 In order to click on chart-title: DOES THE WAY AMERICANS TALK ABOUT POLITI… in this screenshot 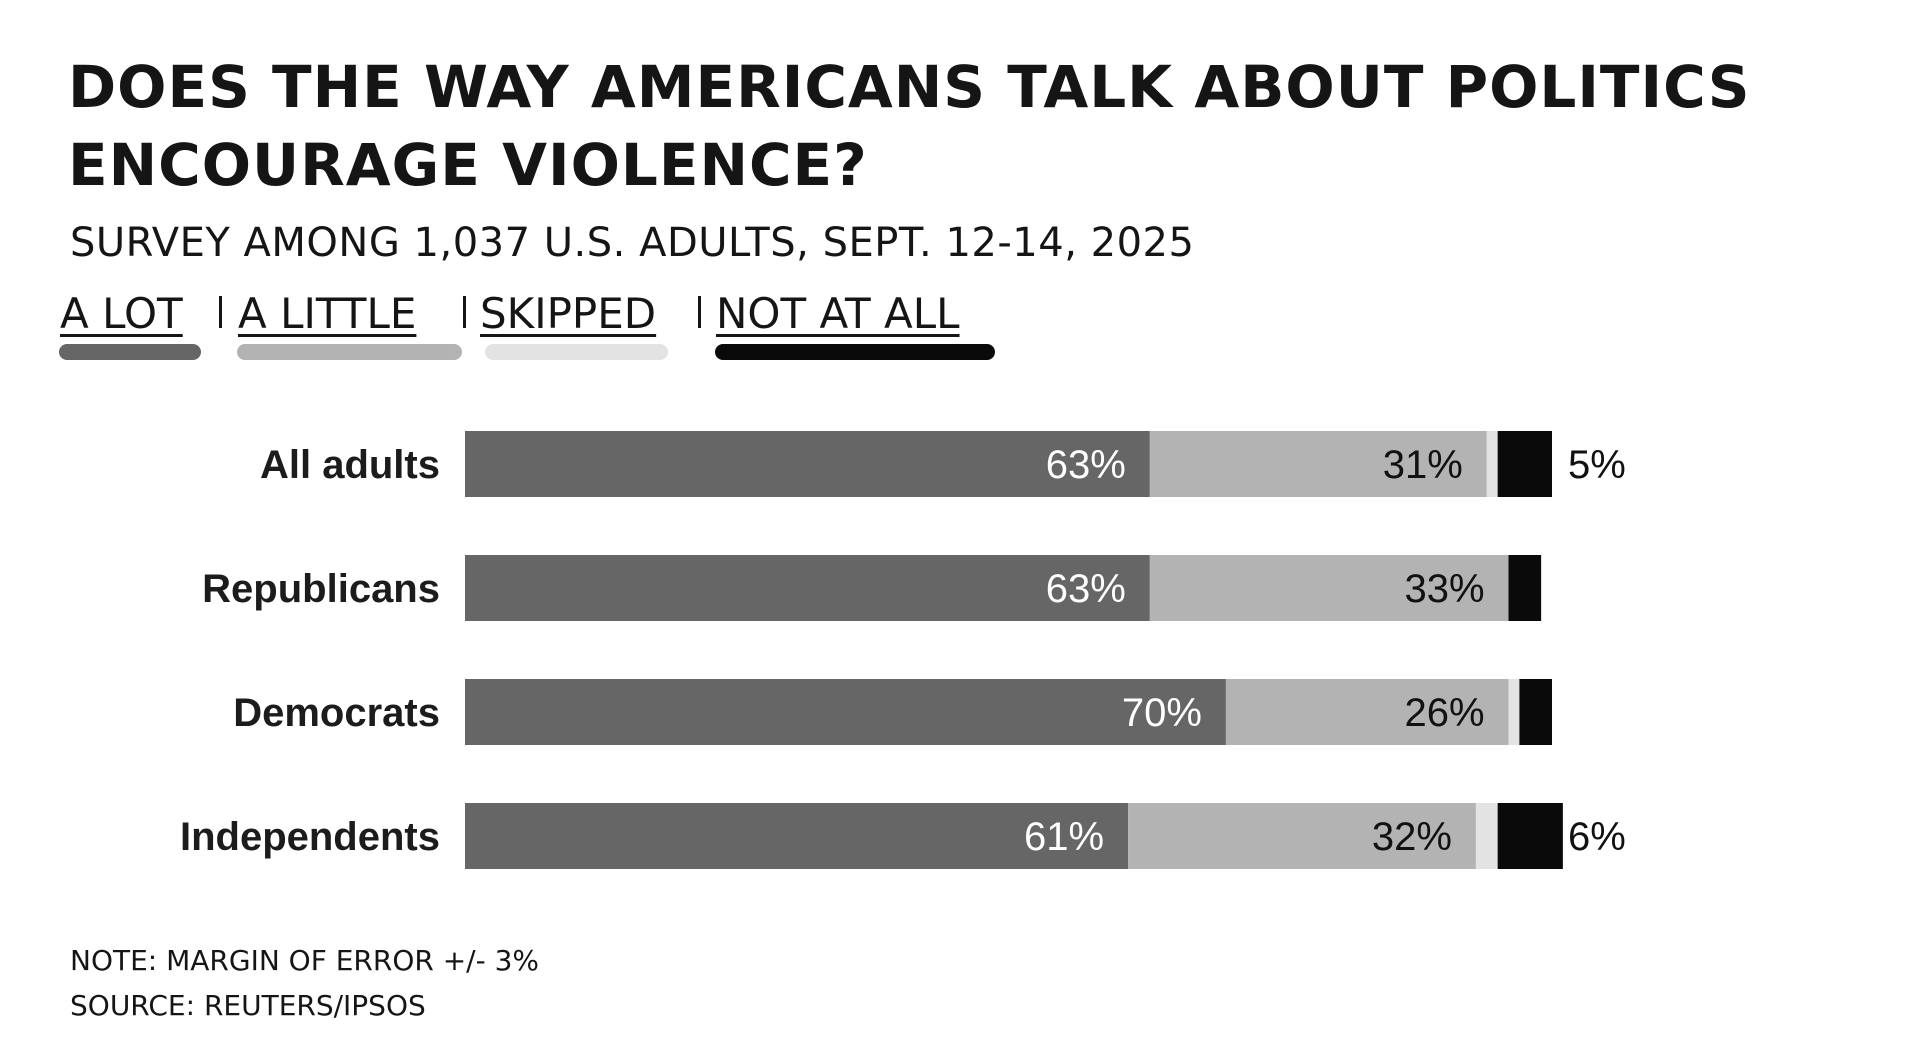, I will do `click(909, 126)`.